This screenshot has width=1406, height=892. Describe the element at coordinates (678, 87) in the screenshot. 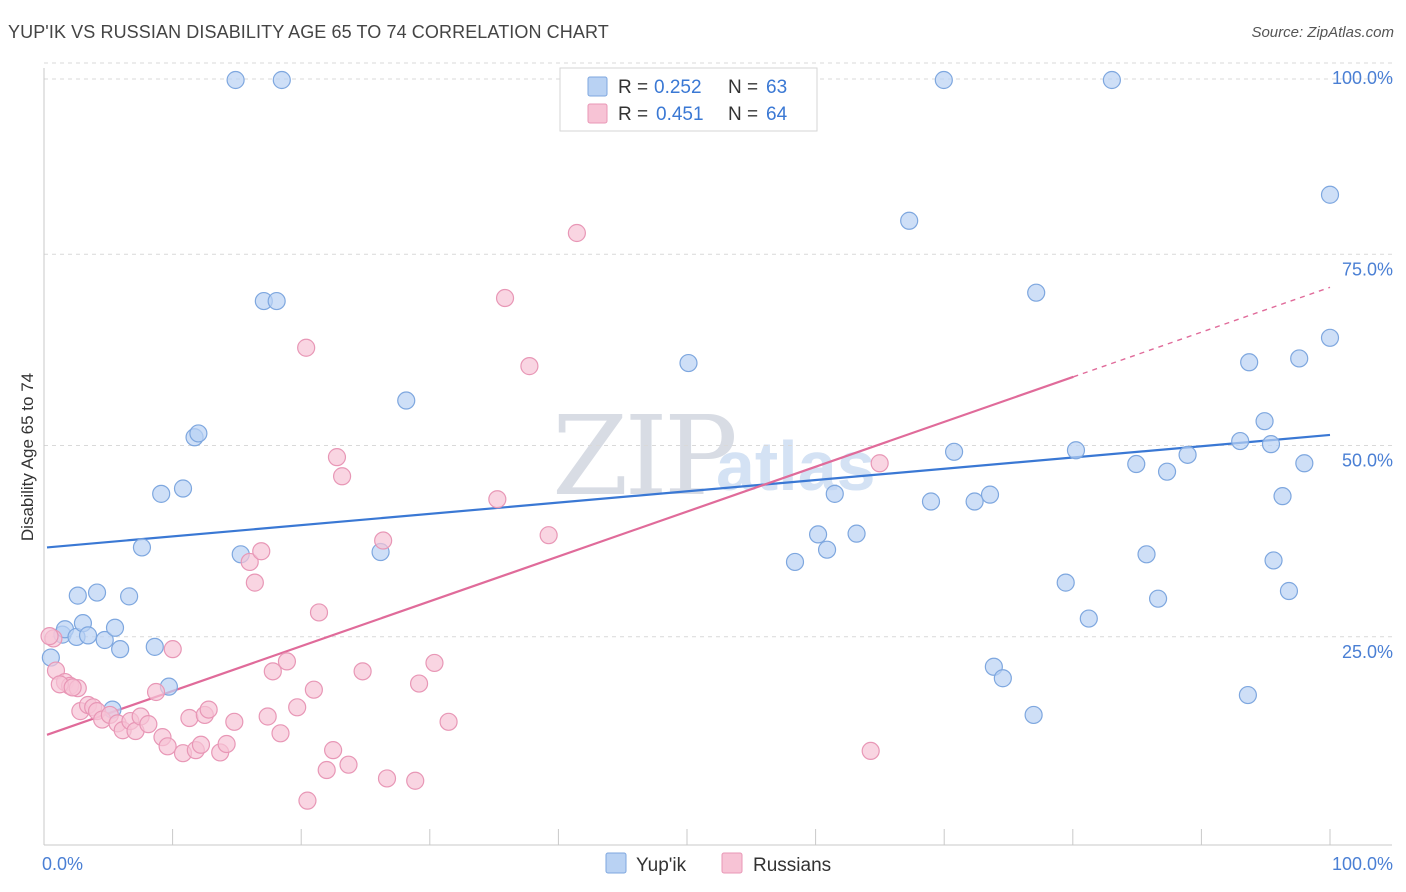

I see `legend-r-value-yupik: 0.252` at that location.